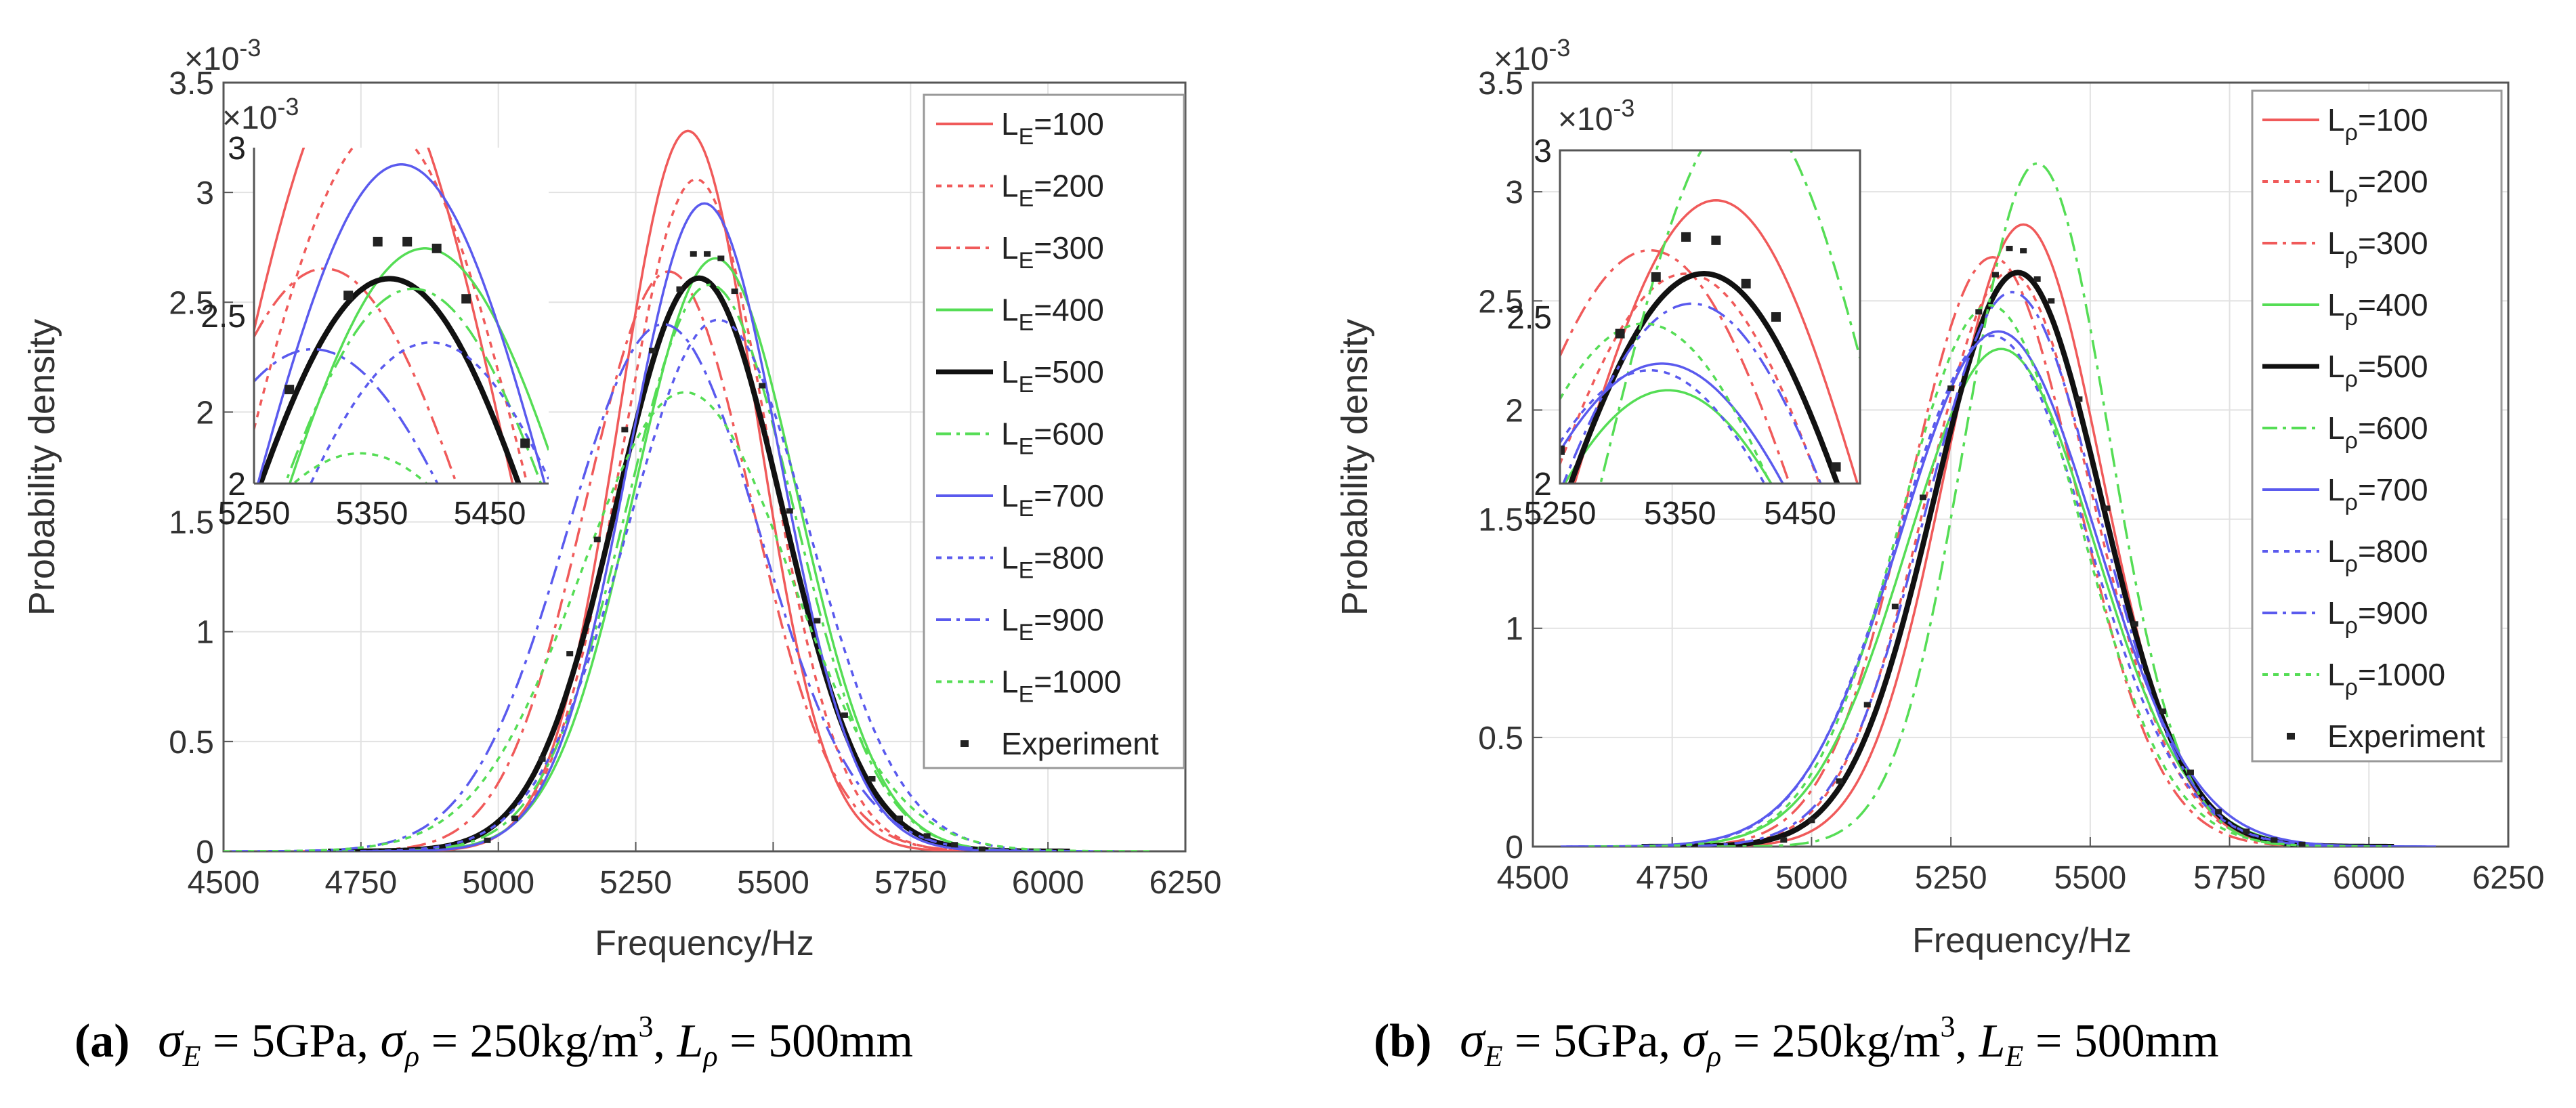 The height and width of the screenshot is (1108, 2576). I want to click on panel-a-experiment-points, so click(735, 551).